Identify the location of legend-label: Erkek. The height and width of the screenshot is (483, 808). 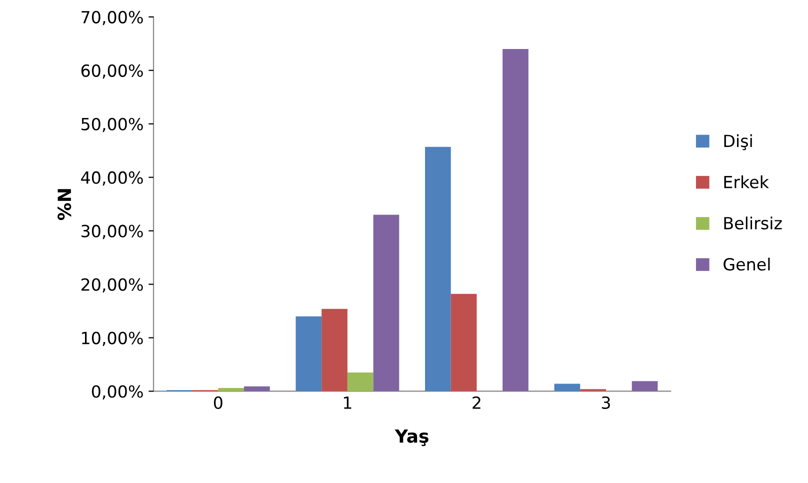
(746, 181).